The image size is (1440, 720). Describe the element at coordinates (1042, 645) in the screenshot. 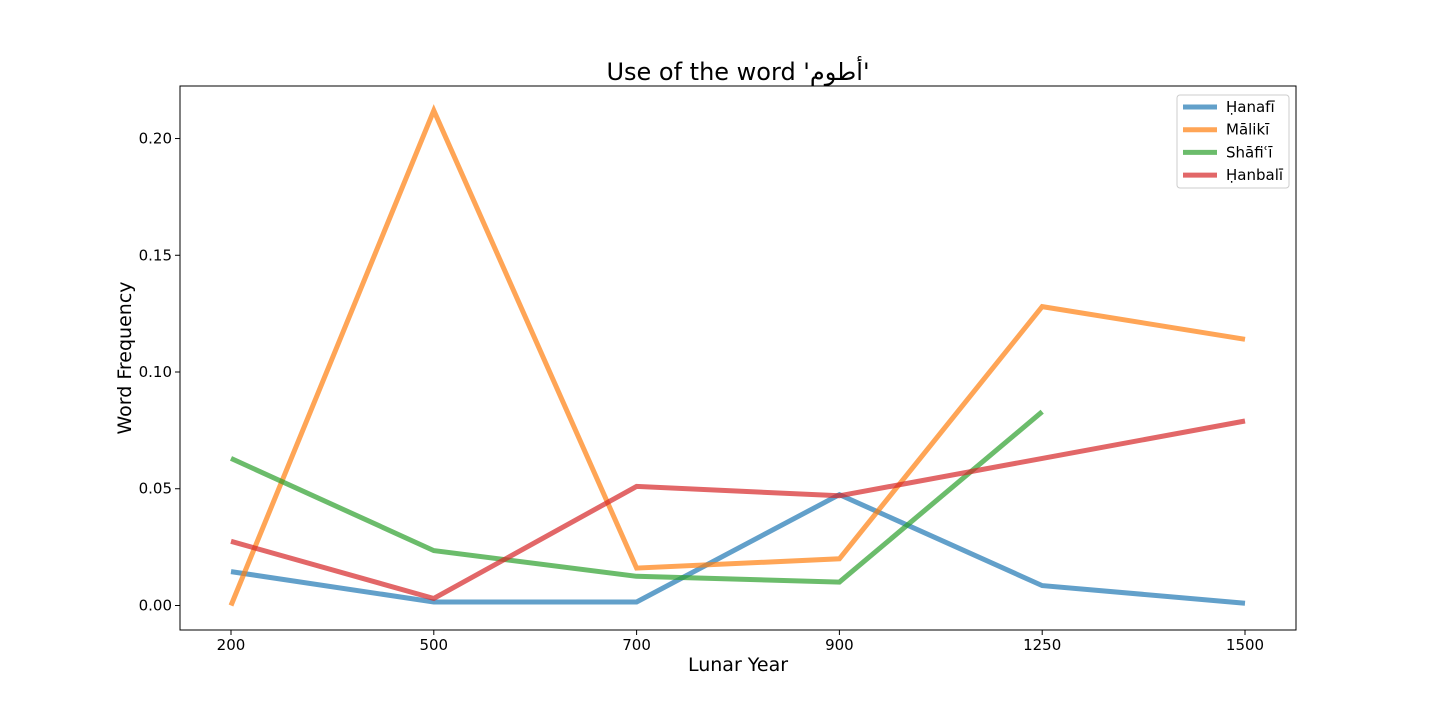

I see `x-tick-label: 1250` at that location.